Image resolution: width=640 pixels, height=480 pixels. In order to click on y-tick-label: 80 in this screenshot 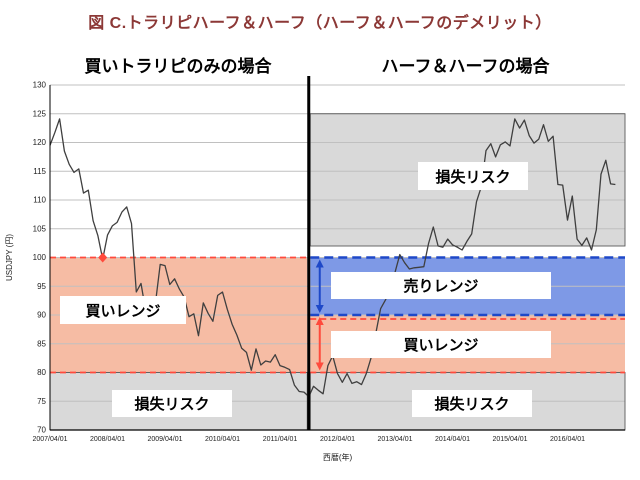, I will do `click(41, 372)`.